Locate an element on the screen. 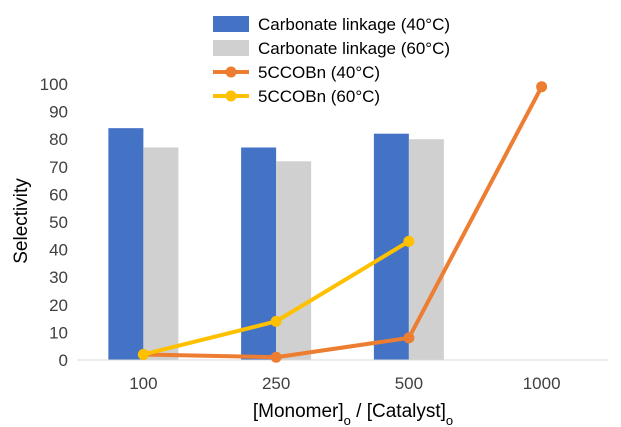 The height and width of the screenshot is (427, 621). y-tick-label: 20 is located at coordinates (58, 305).